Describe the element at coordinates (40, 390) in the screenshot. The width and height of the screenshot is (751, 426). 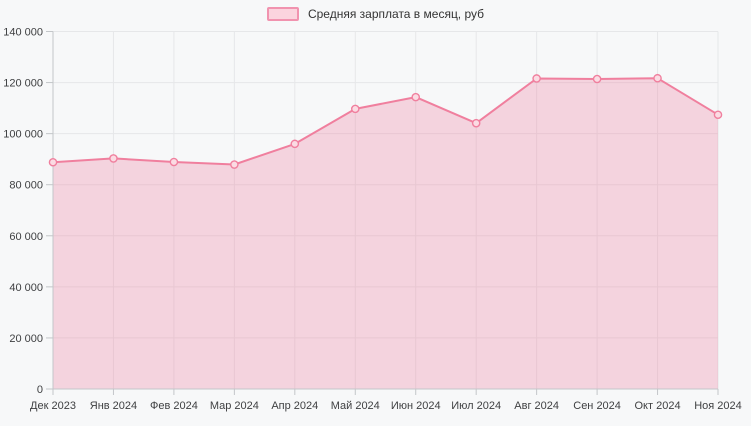
I see `y-tick-label: 0` at that location.